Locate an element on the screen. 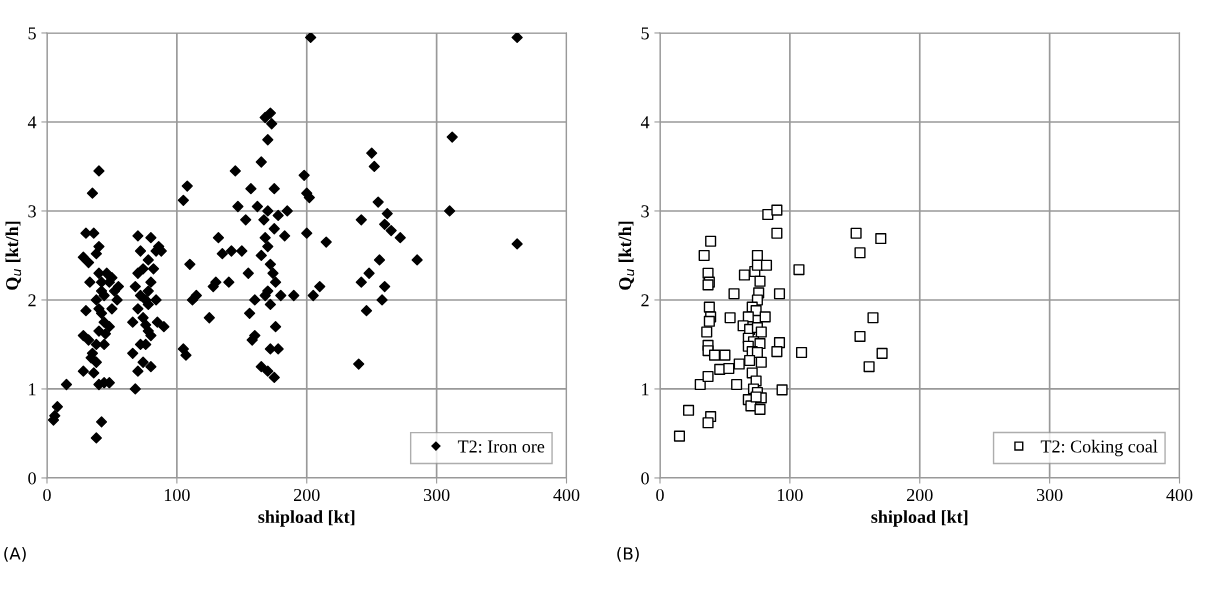 The image size is (1211, 605). legend-label: T2: Coking coal is located at coordinates (1099, 448).